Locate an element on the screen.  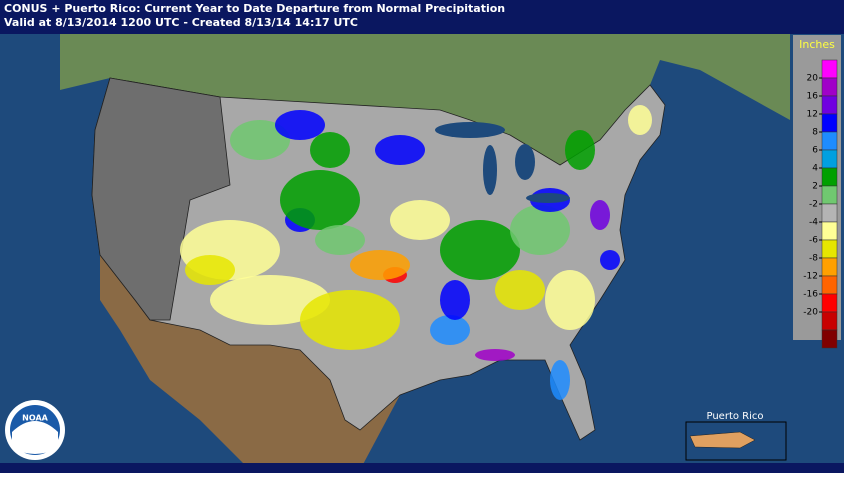
legend-tick-label: -12 is located at coordinates (810, 277).